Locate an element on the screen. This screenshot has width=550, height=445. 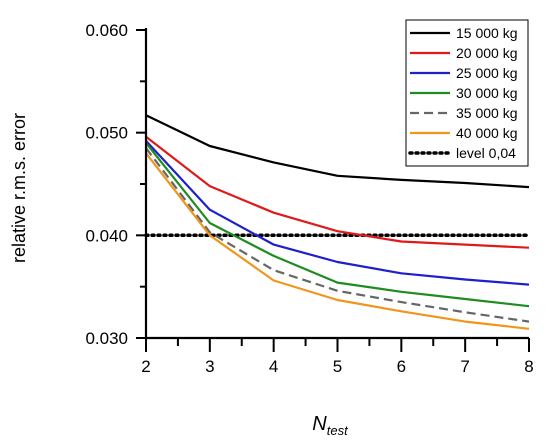
legend-label: 20 000 kg is located at coordinates (487, 53).